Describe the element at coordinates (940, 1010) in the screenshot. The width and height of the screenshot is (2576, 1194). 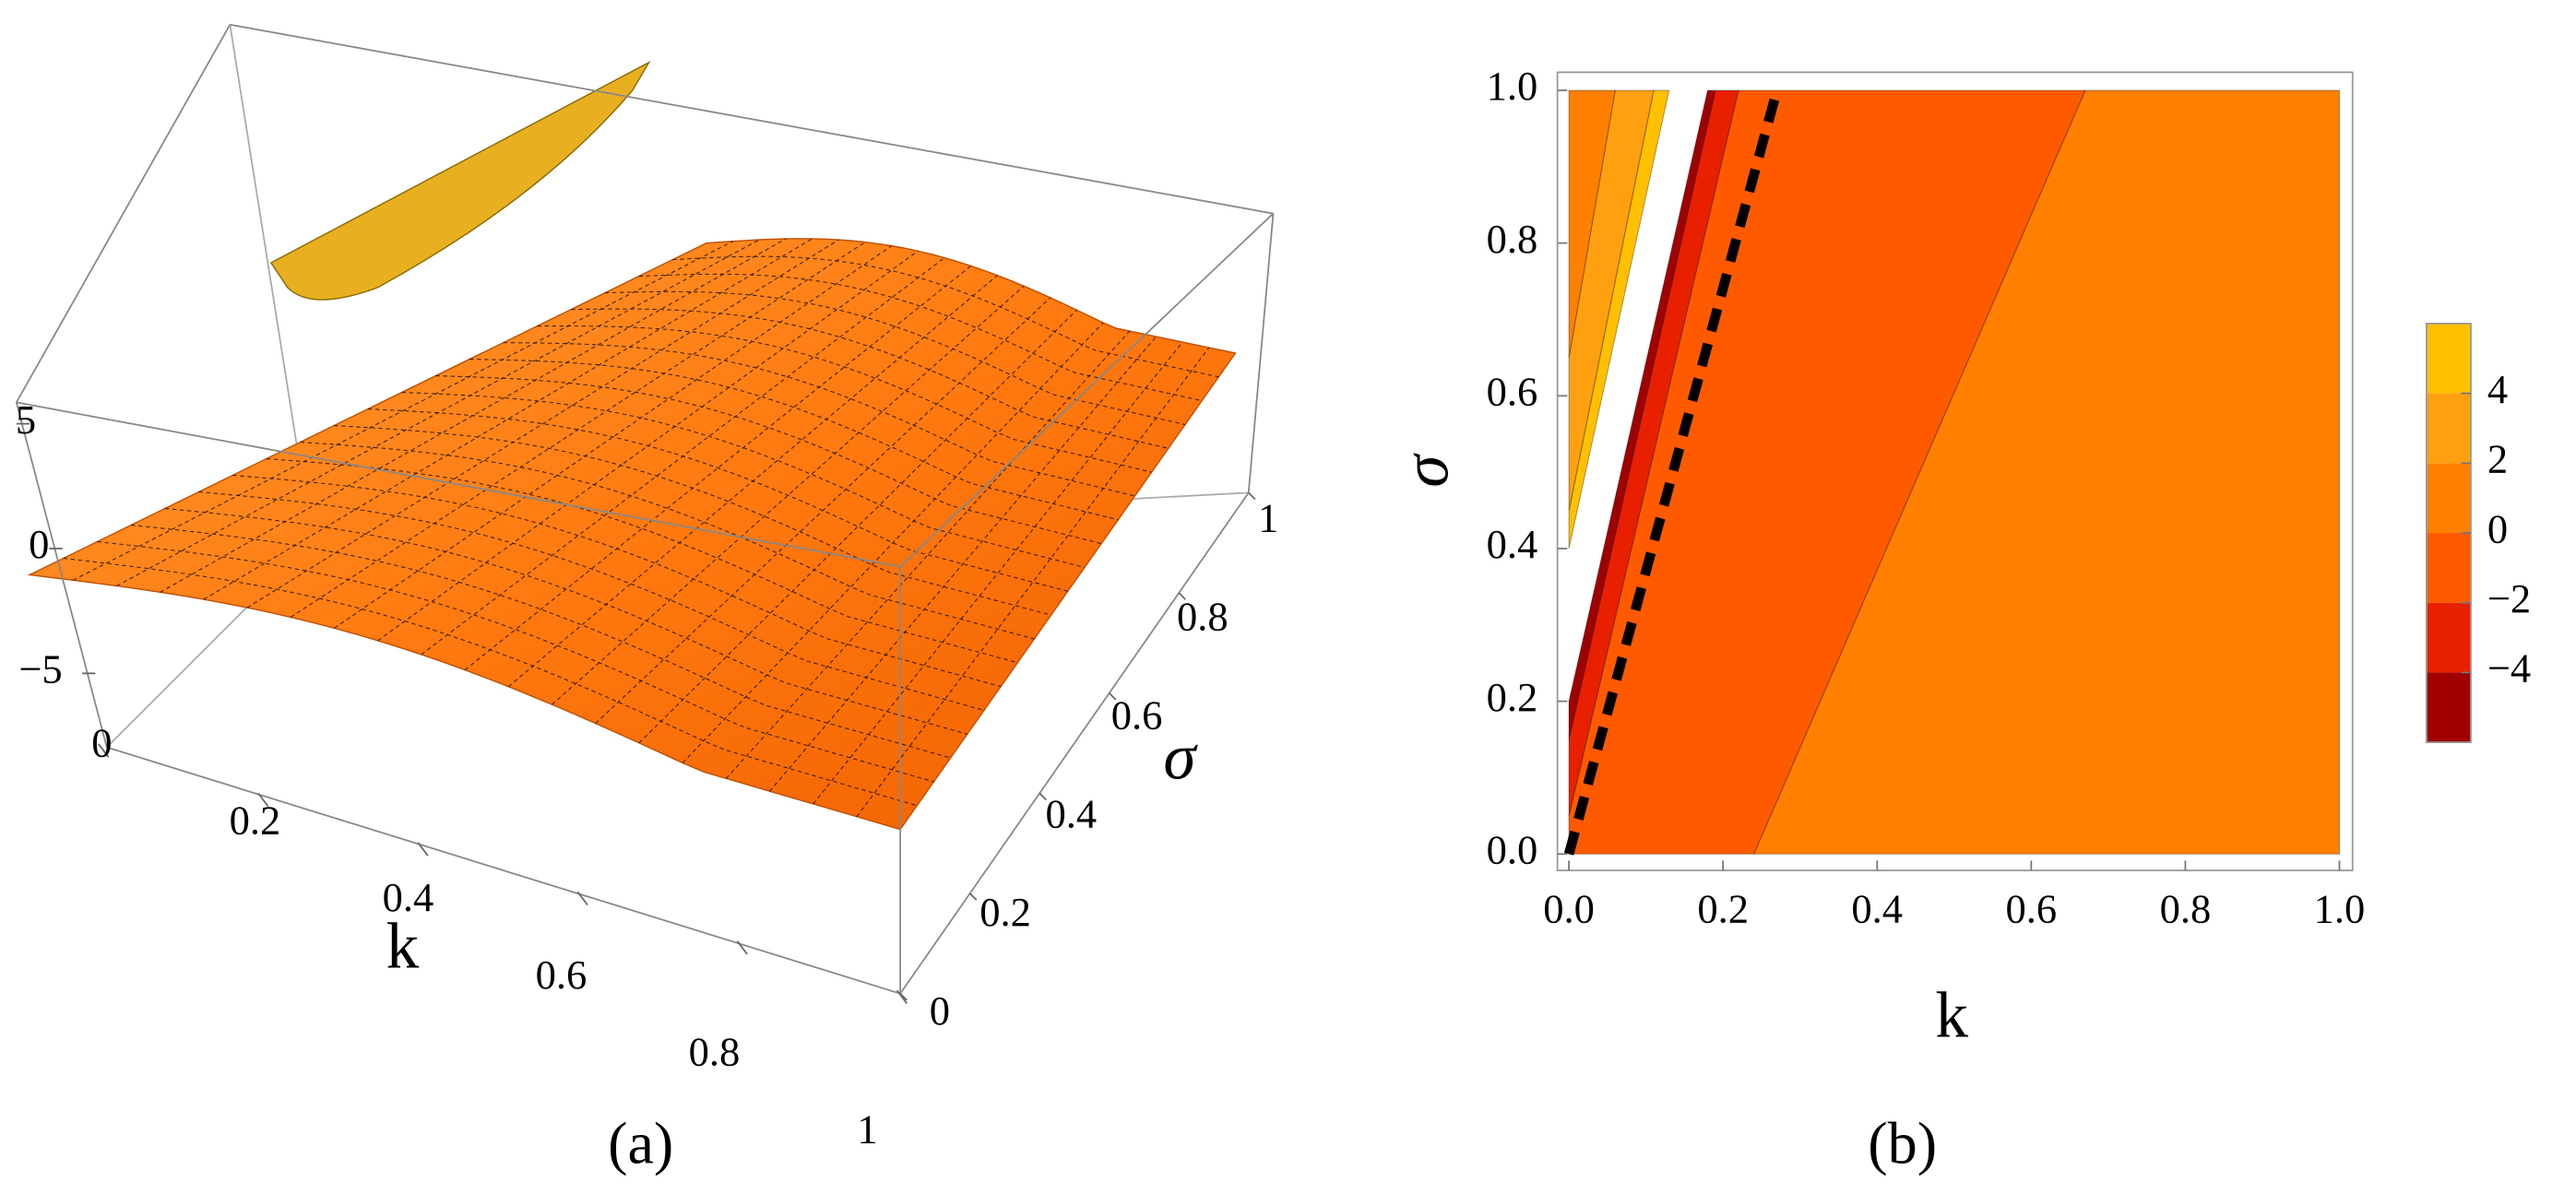
I see `y-tick-label: 0` at that location.